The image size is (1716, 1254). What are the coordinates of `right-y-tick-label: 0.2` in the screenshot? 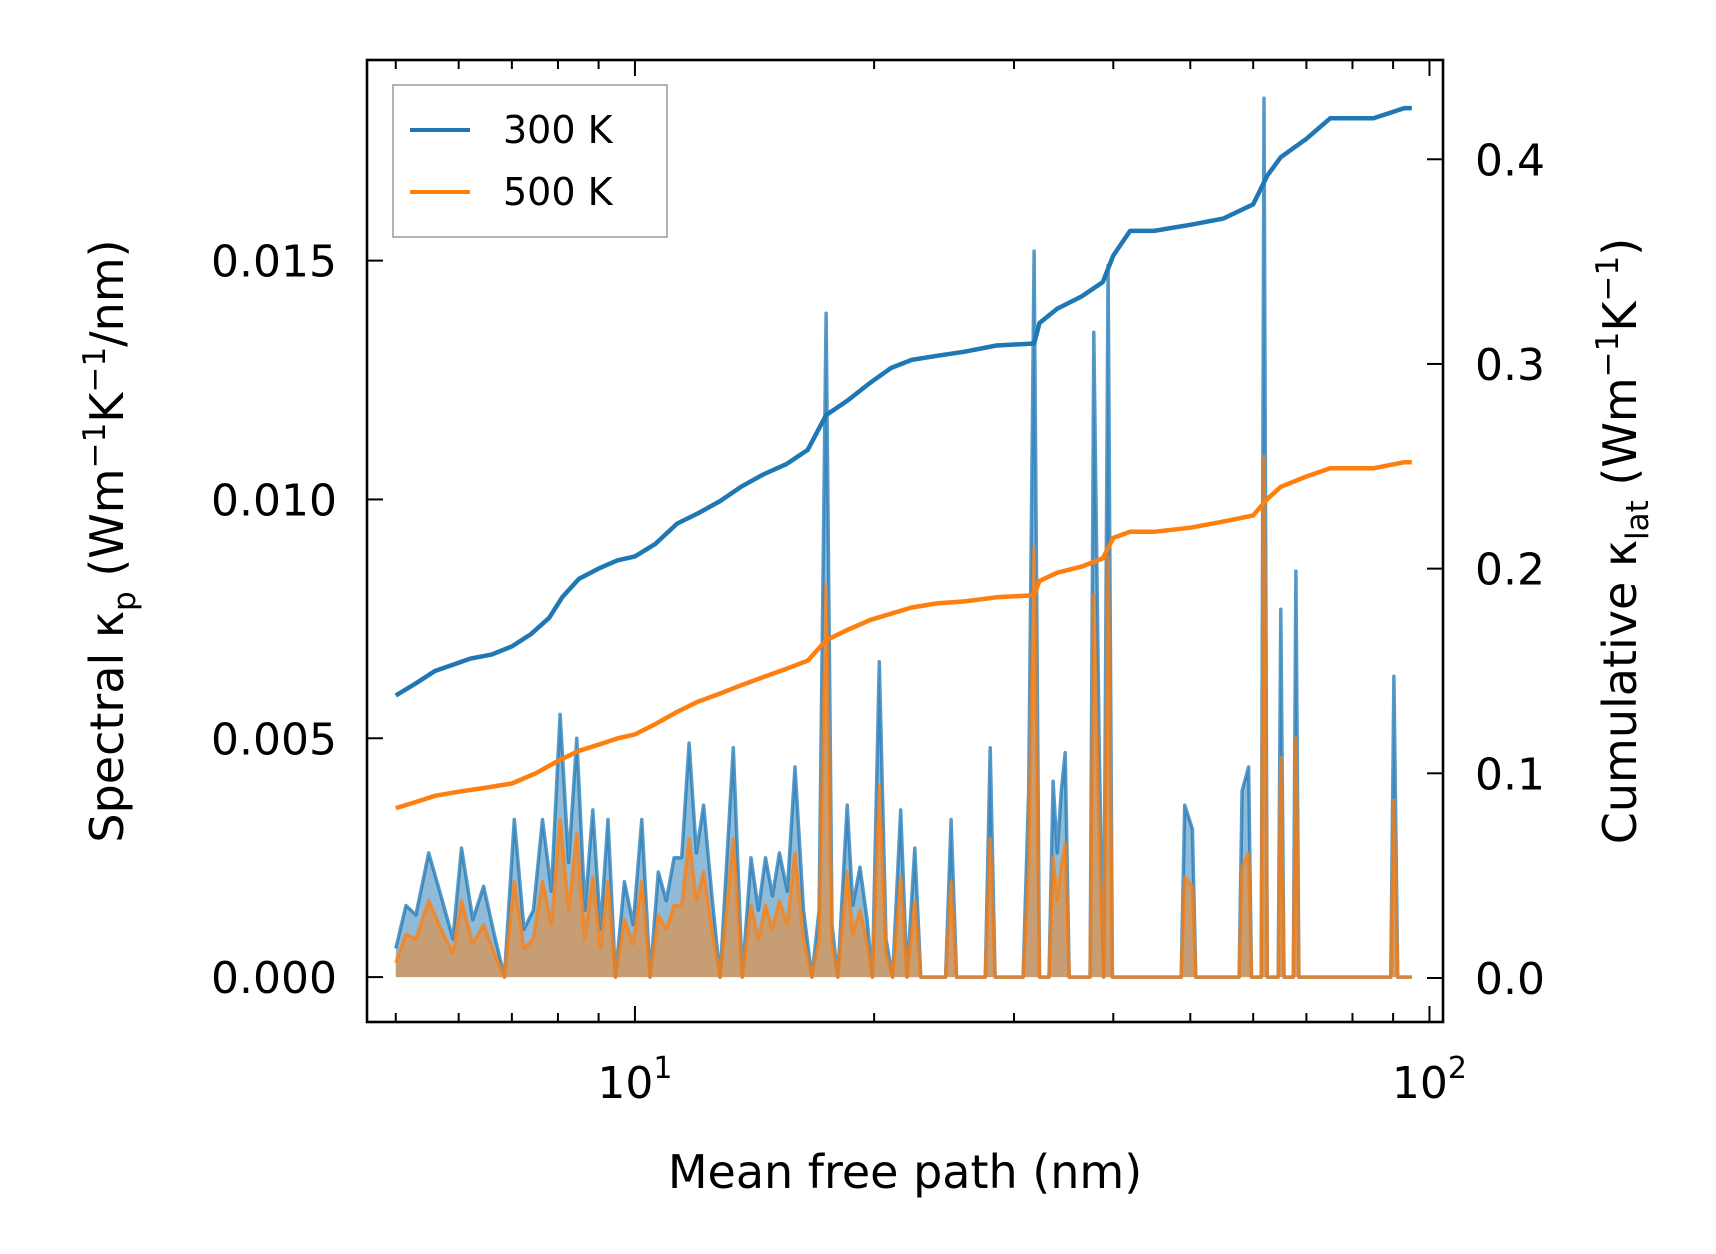 It's located at (1510, 570).